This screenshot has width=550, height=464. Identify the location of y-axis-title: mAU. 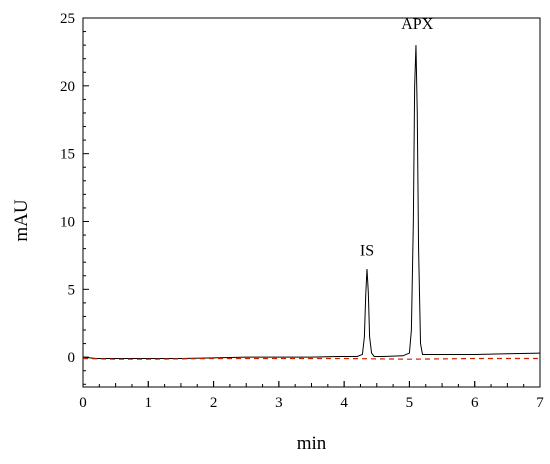
(21, 220).